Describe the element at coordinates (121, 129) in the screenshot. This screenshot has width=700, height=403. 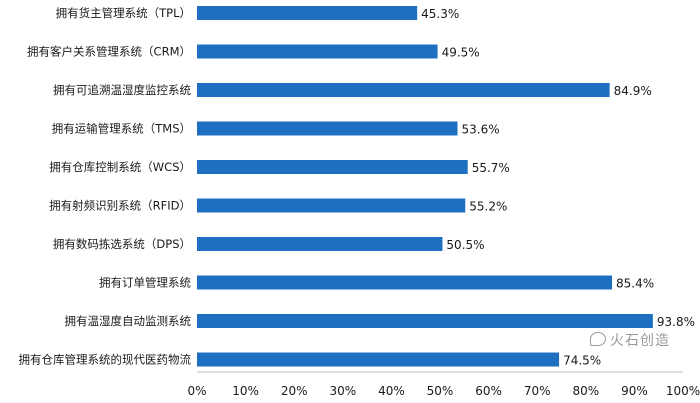
I see `category-label-4: 拥有运输管理系统（TMS）` at that location.